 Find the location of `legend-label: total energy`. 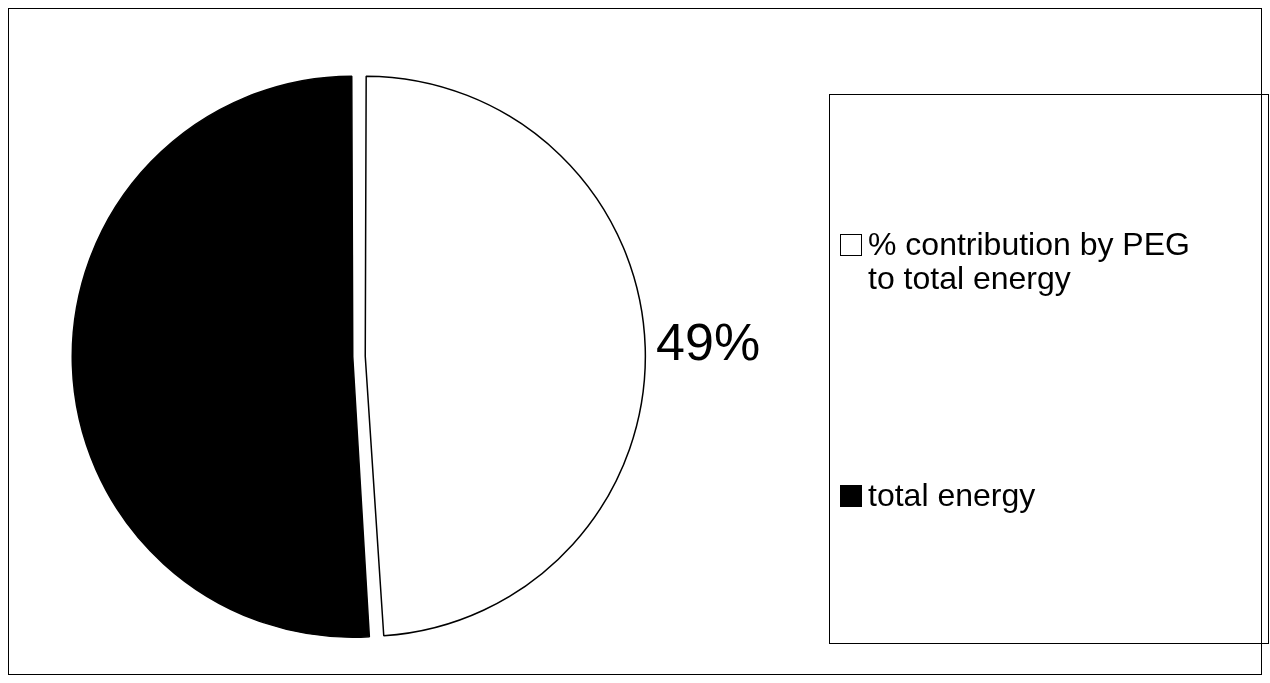

legend-label: total energy is located at coordinates (952, 494).